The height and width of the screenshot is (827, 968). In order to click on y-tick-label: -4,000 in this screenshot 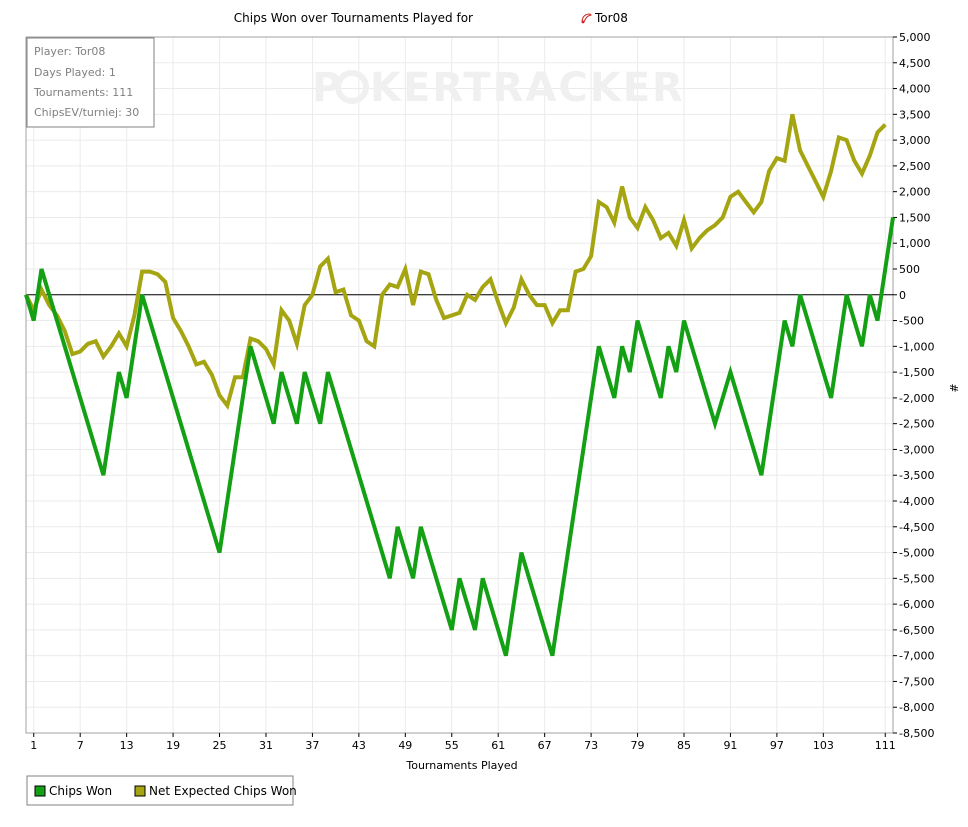, I will do `click(916, 501)`.